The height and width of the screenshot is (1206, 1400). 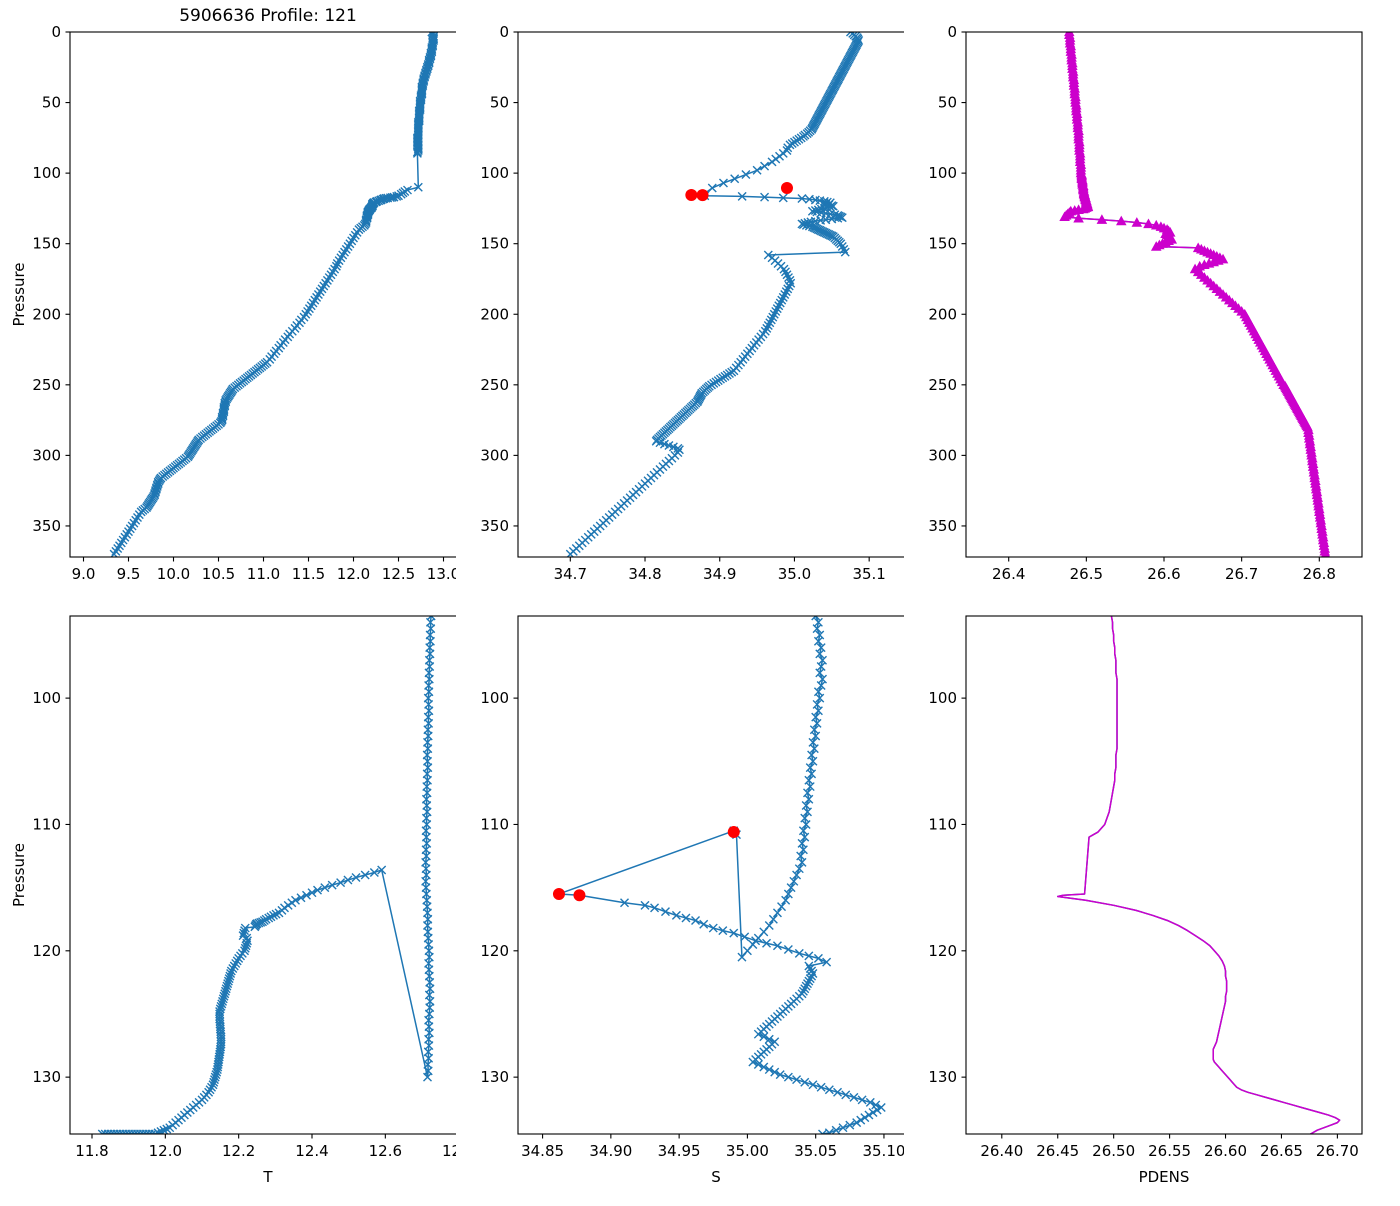 I want to click on x-tick-label: 35.00, so click(x=747, y=1151).